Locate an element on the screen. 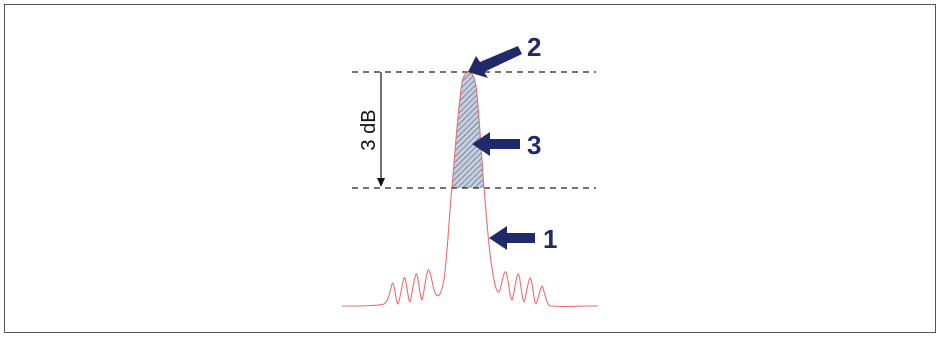 The width and height of the screenshot is (942, 338). marker-3-arrow is located at coordinates (496, 144).